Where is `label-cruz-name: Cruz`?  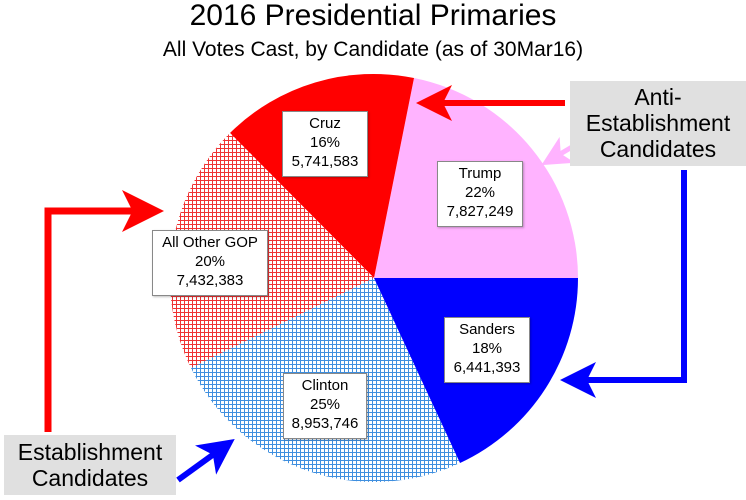
label-cruz-name: Cruz is located at coordinates (325, 123).